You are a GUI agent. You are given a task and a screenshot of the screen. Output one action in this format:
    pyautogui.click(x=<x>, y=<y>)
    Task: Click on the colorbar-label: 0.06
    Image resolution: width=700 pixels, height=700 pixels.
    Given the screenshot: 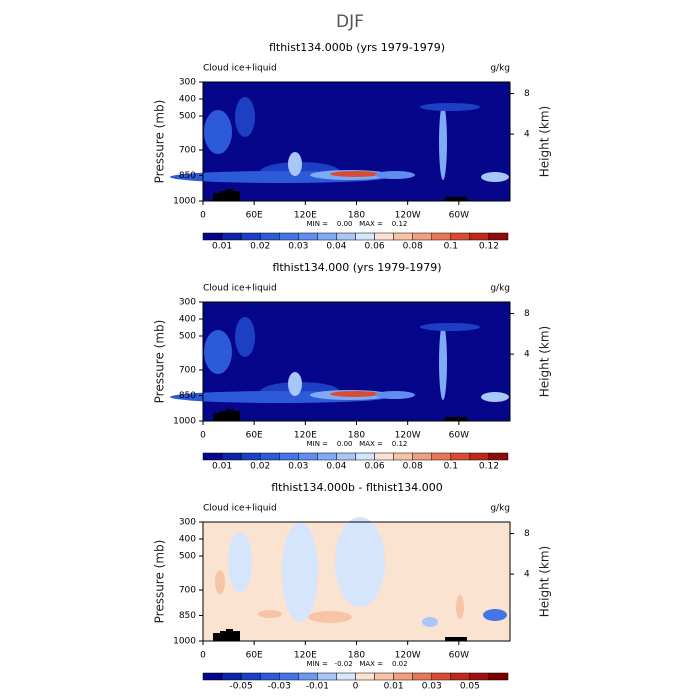 What is the action you would take?
    pyautogui.click(x=375, y=247)
    